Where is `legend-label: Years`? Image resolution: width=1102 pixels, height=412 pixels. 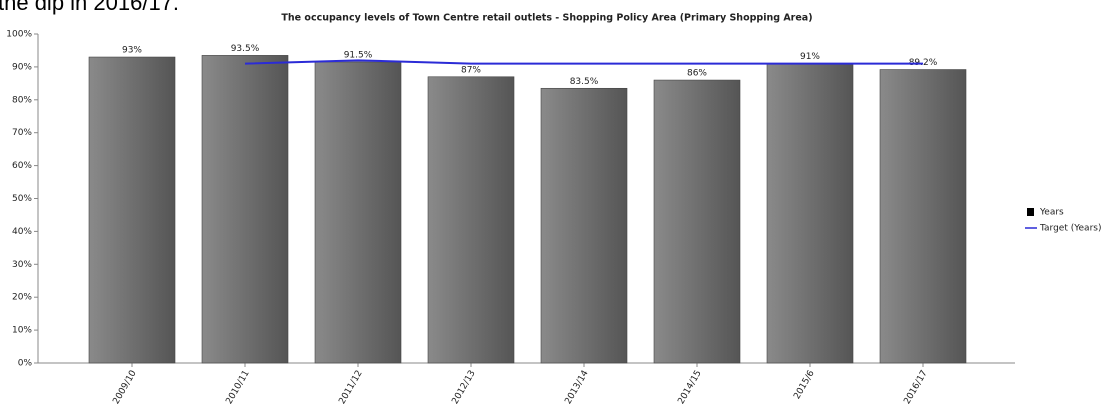
legend-label: Years is located at coordinates (1051, 213).